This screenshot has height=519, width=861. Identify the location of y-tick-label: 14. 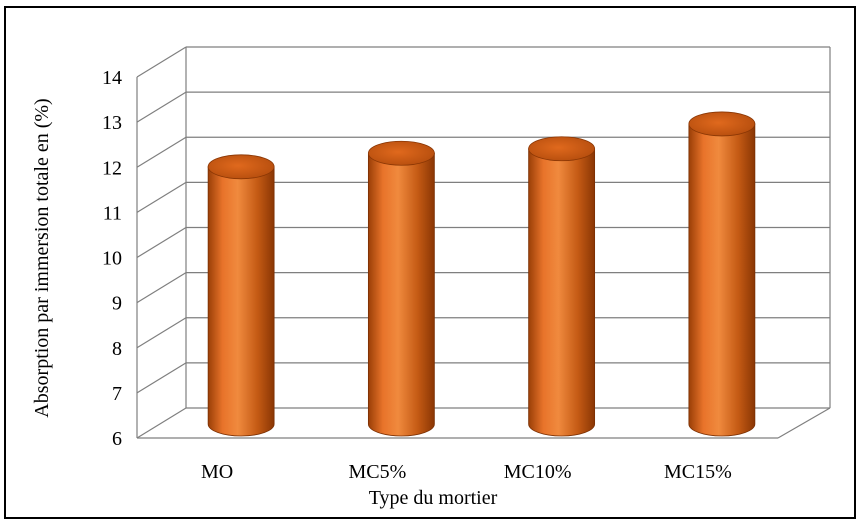
(112, 78).